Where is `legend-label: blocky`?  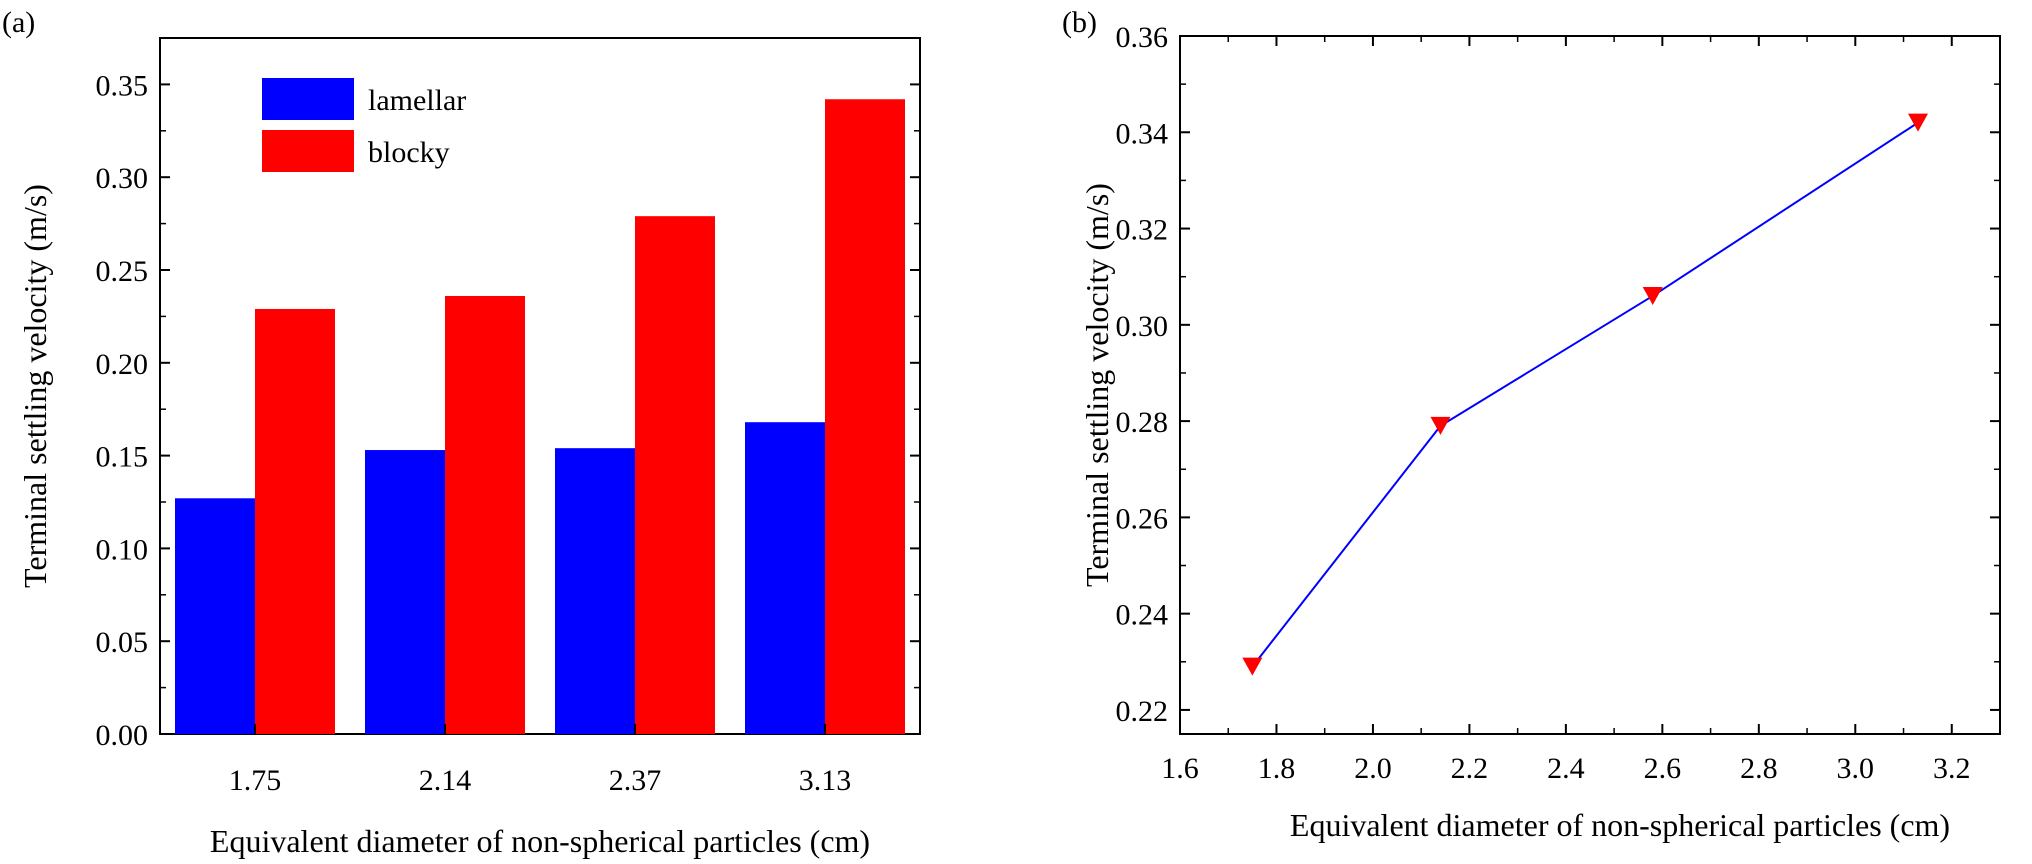 legend-label: blocky is located at coordinates (409, 152).